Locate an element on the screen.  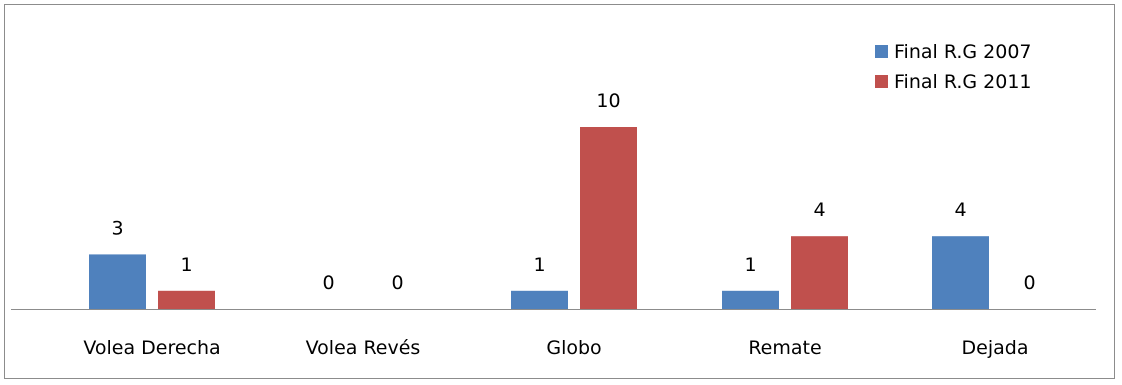
data-label-1-5: 4 is located at coordinates (960, 210).